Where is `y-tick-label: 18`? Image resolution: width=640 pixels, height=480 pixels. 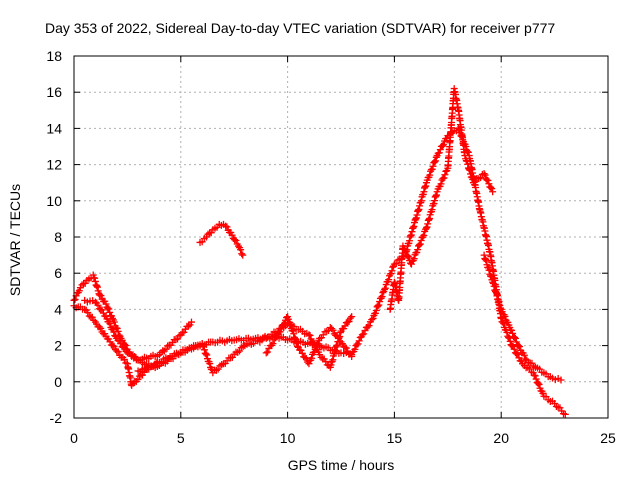 y-tick-label: 18 is located at coordinates (54, 56).